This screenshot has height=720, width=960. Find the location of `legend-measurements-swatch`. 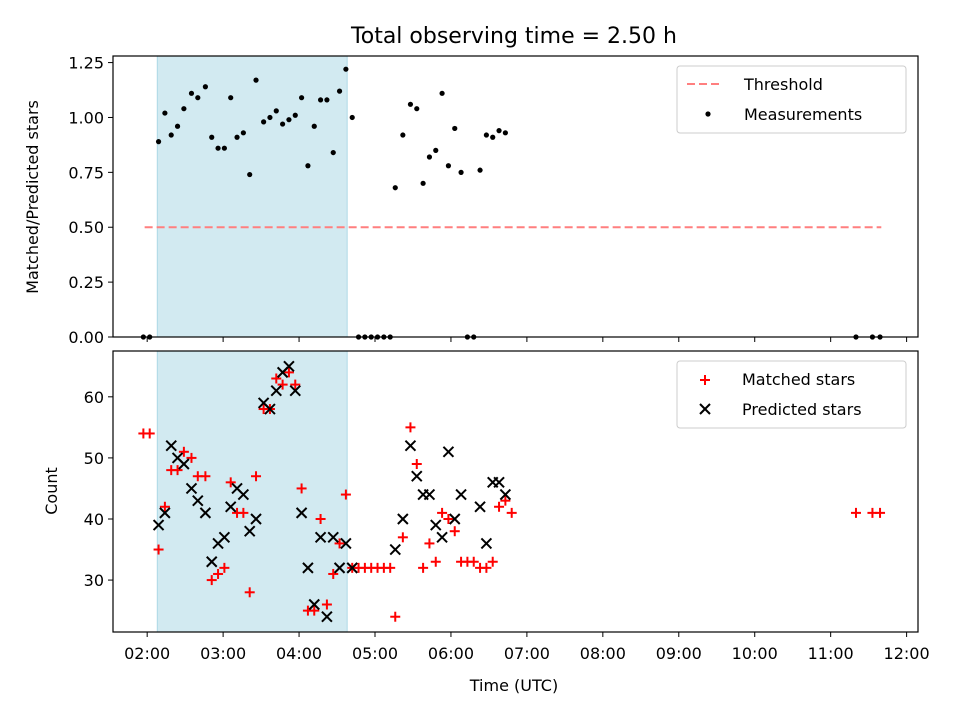

legend-measurements-swatch is located at coordinates (708, 114).